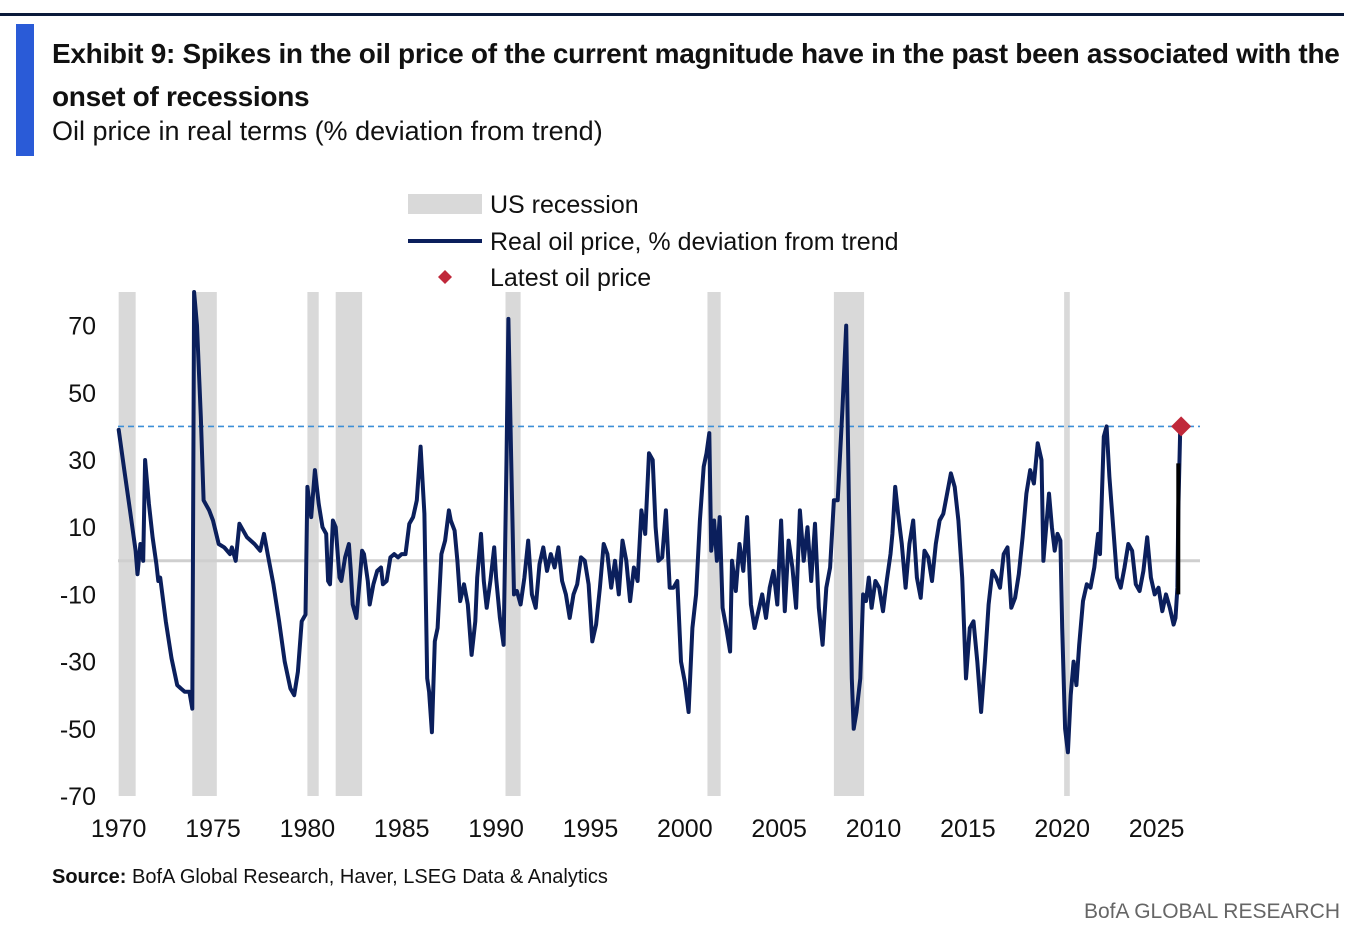  What do you see at coordinates (308, 829) in the screenshot?
I see `x-tick-label: 1980` at bounding box center [308, 829].